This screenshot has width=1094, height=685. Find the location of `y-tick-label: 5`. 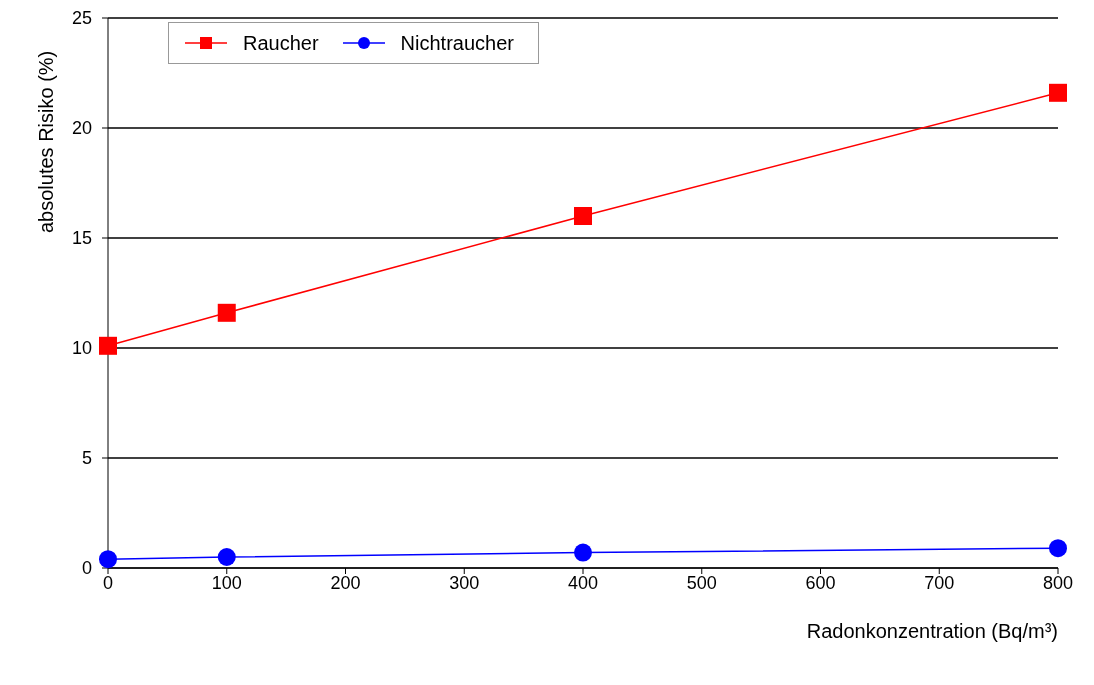

y-tick-label: 5 is located at coordinates (86, 458).